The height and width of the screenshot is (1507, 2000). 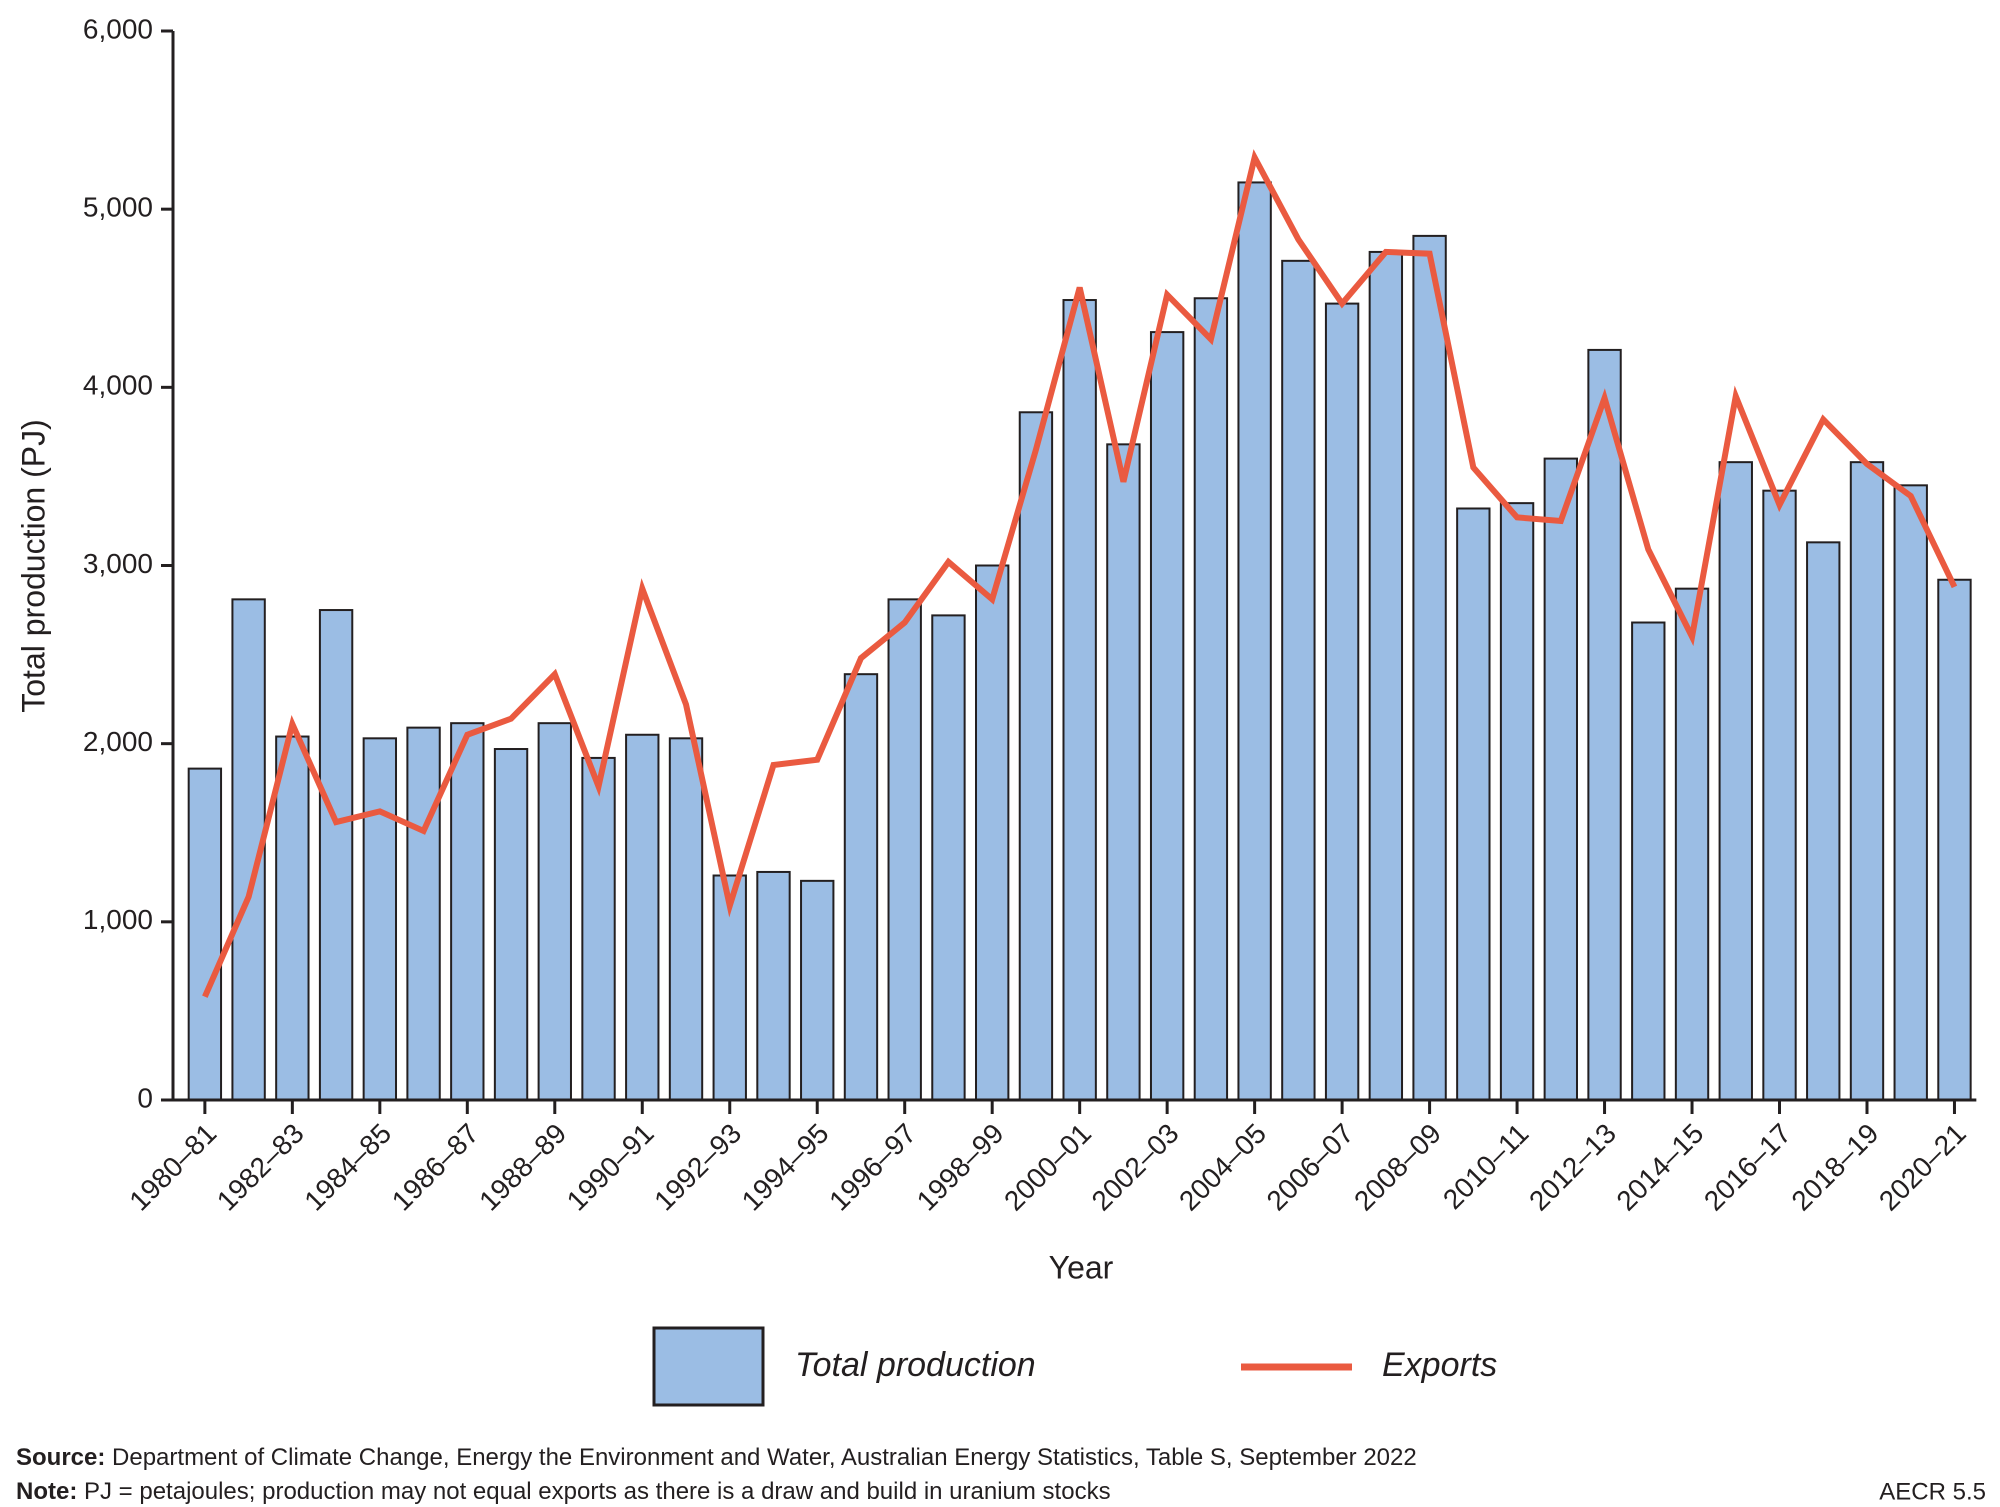 I want to click on y-tick-label: 5,000, so click(x=118, y=207).